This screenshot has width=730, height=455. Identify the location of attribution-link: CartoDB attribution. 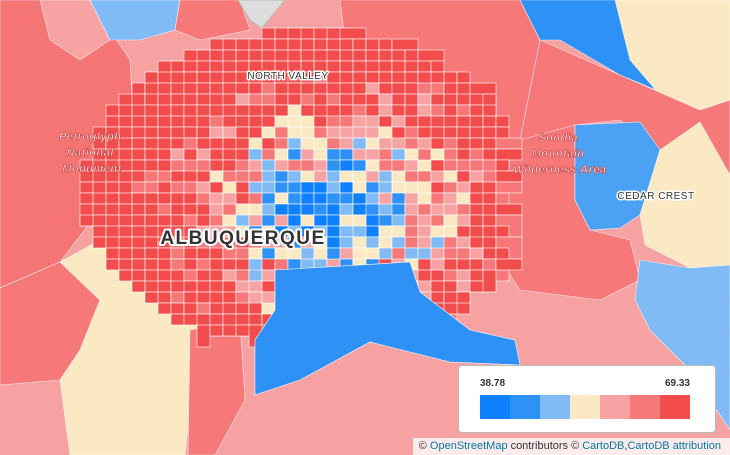
(674, 446).